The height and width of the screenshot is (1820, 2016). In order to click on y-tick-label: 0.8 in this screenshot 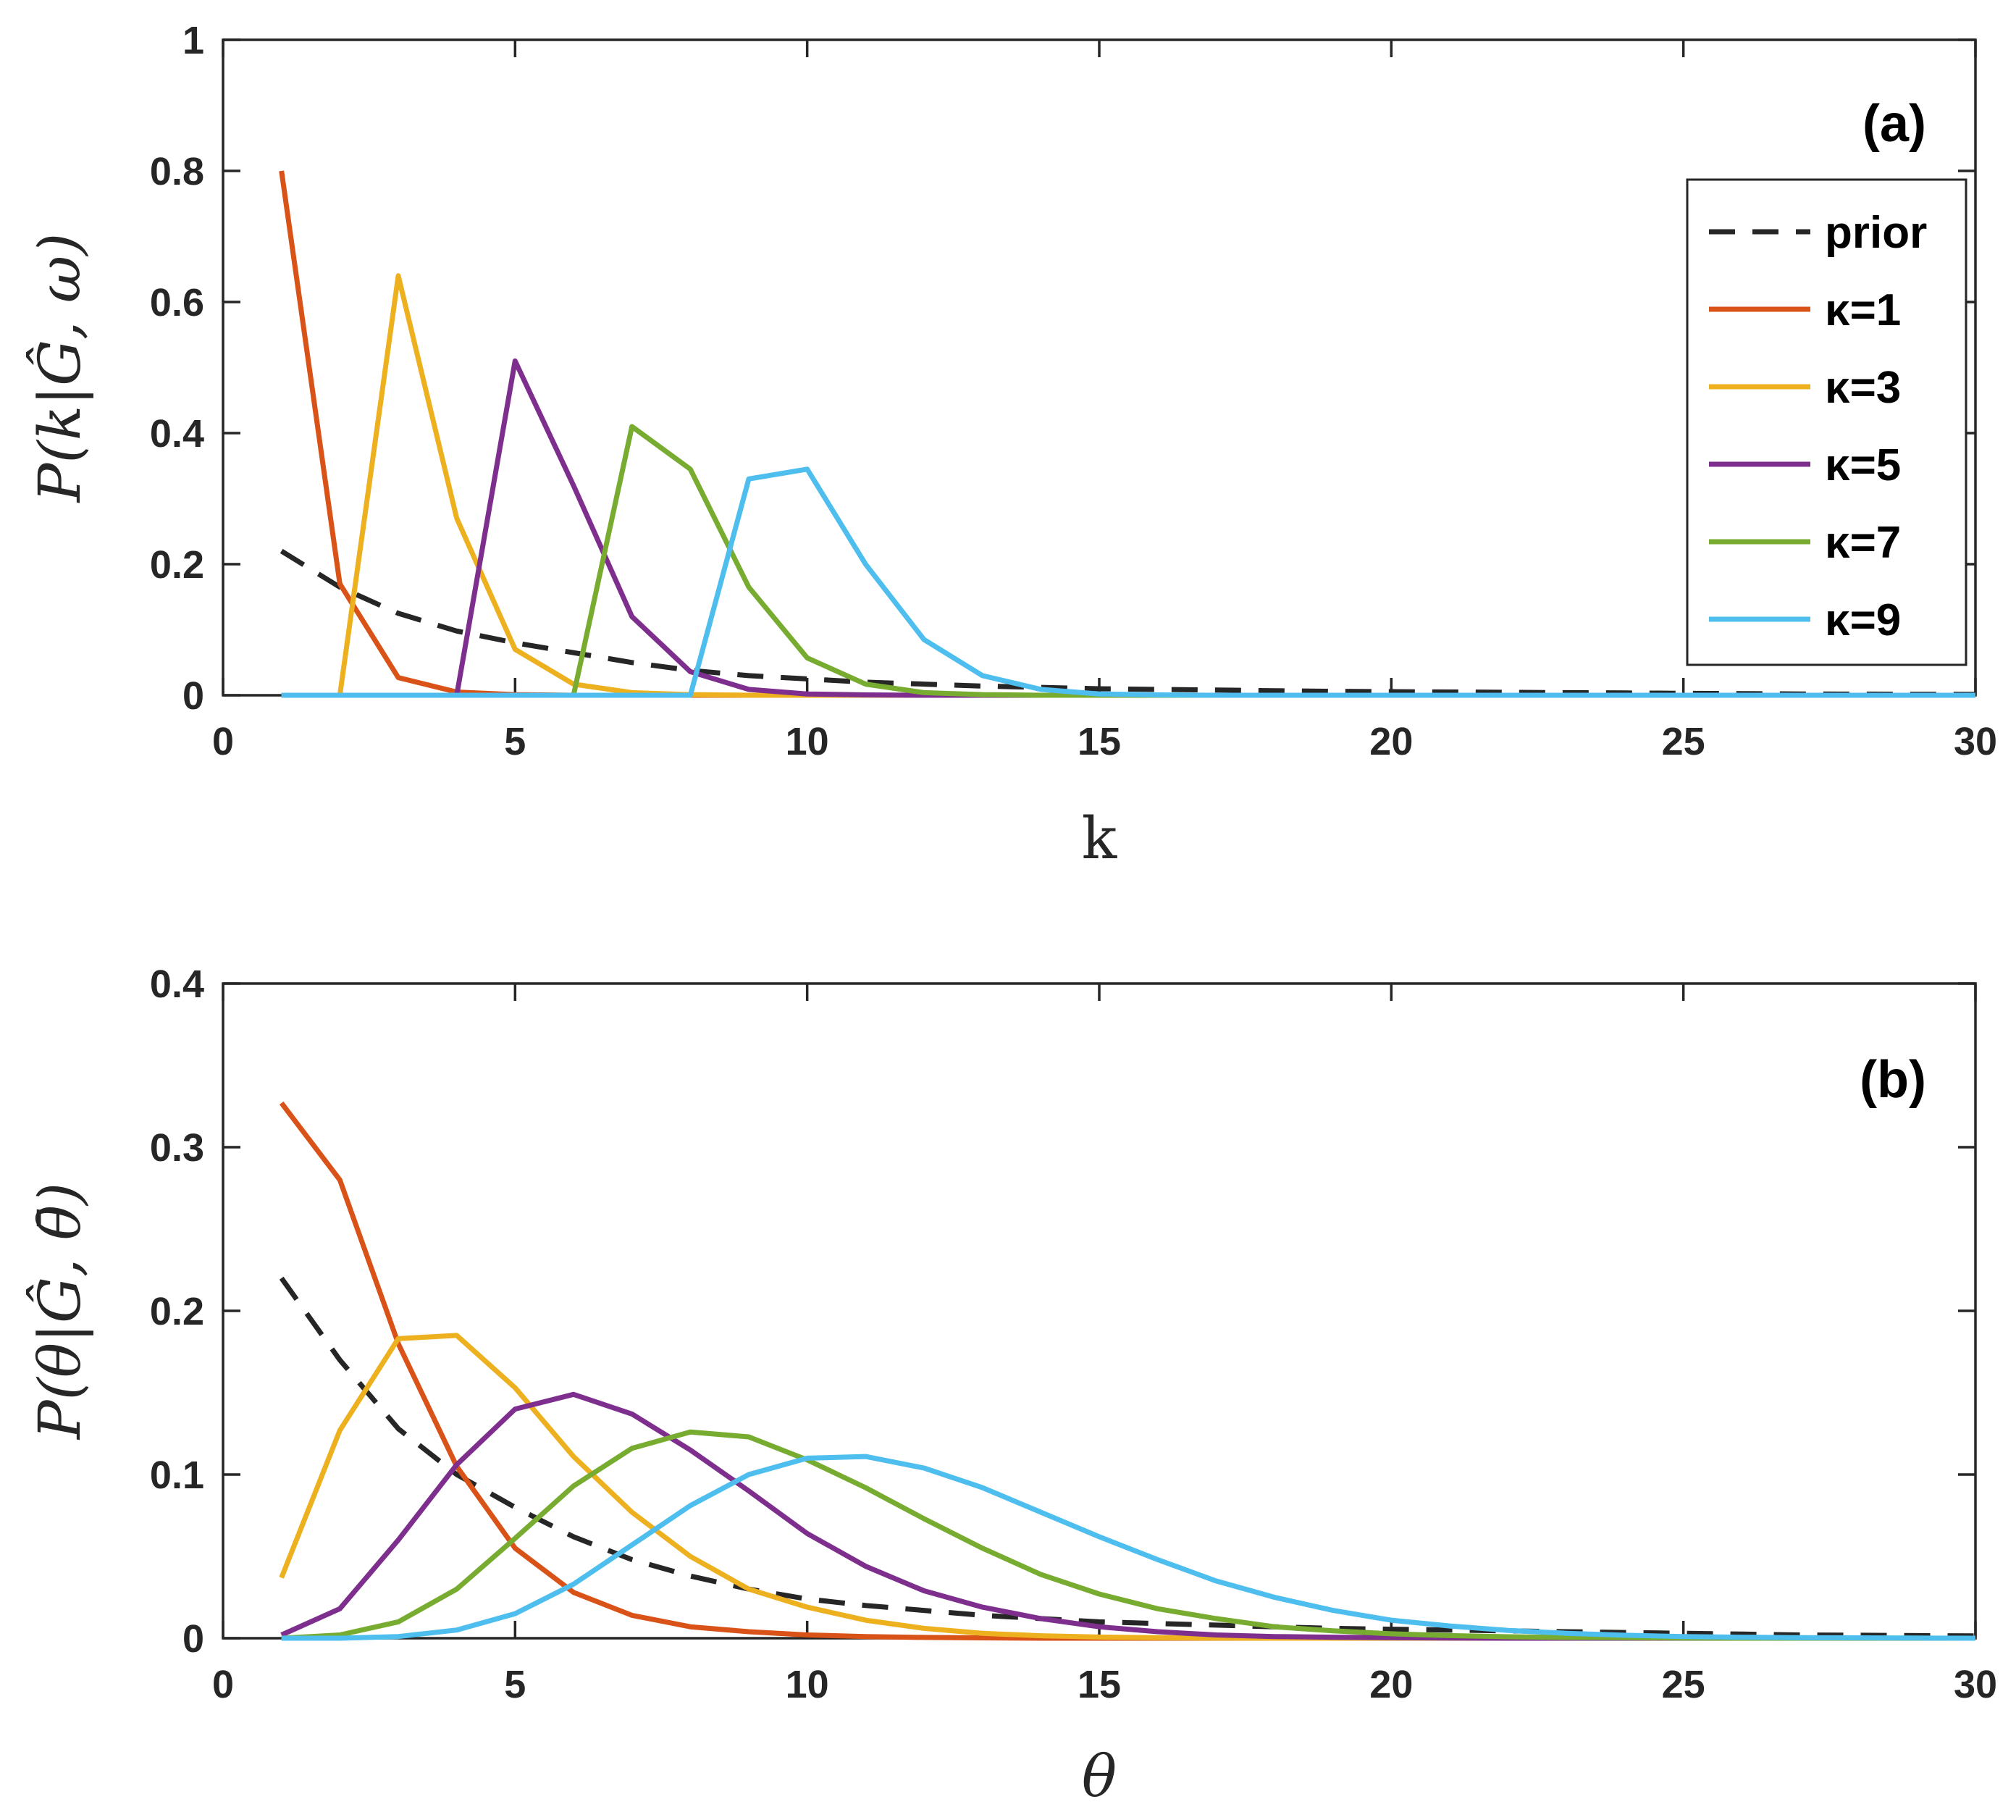, I will do `click(177, 171)`.